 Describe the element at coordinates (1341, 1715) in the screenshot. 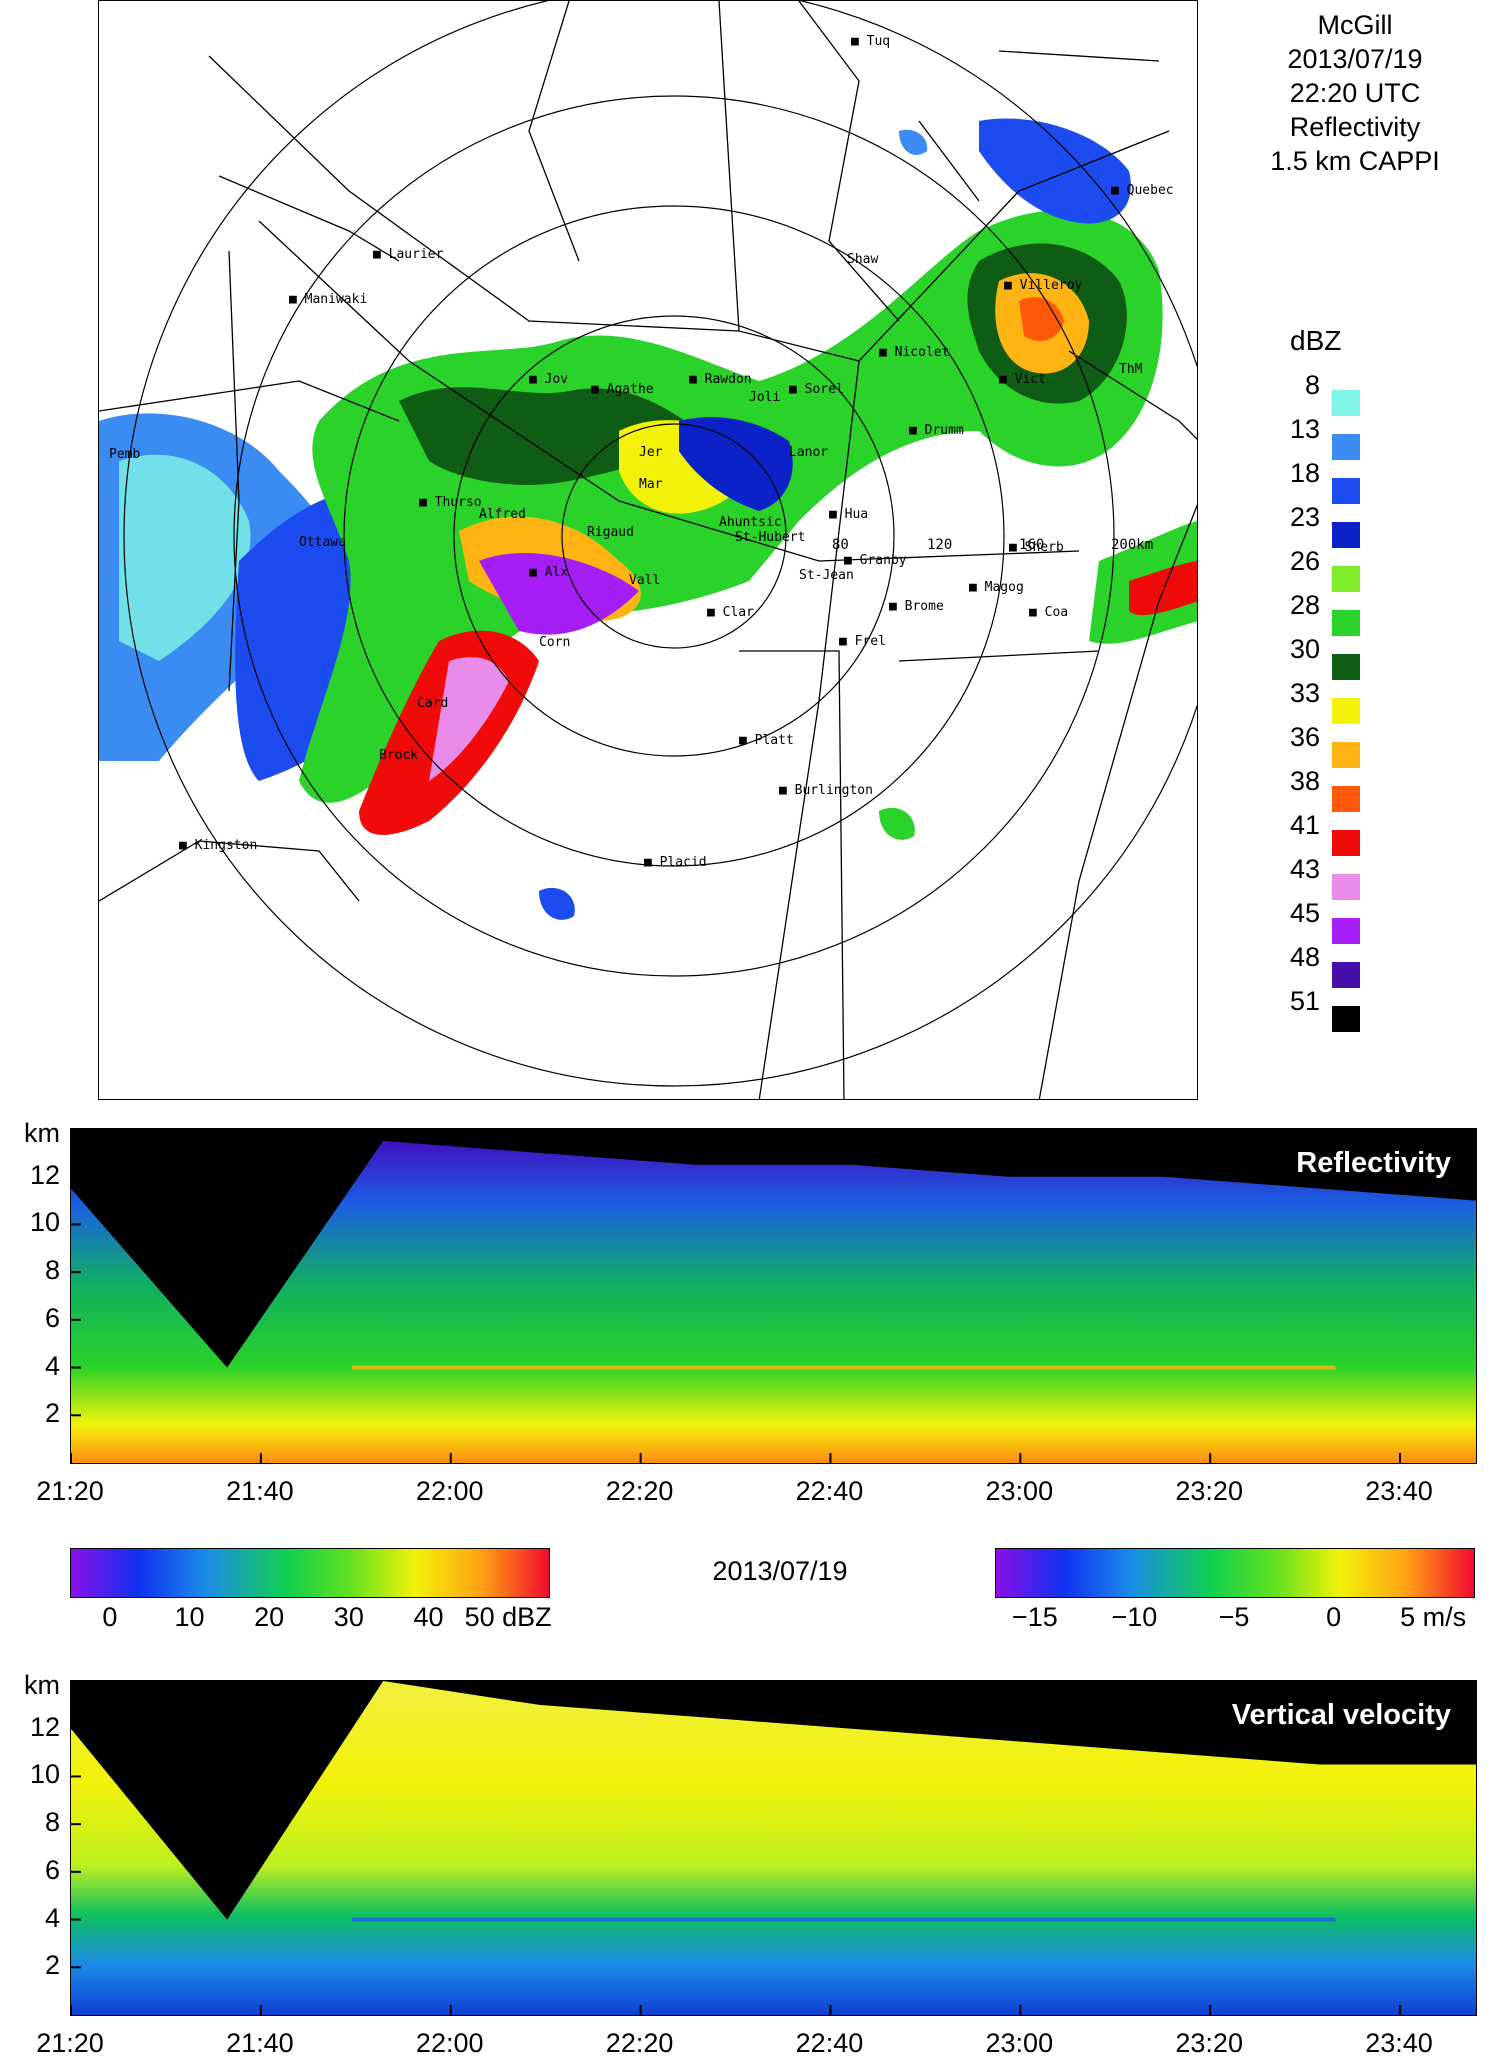

I see `panel-title: Vertical velocity` at that location.